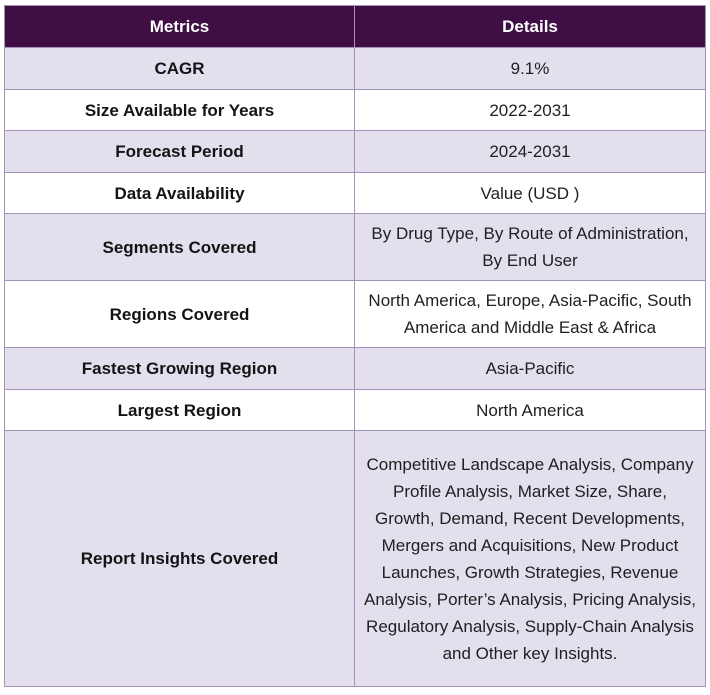 The height and width of the screenshot is (695, 710). Describe the element at coordinates (179, 68) in the screenshot. I see `row-metric-cagr: CAGR` at that location.